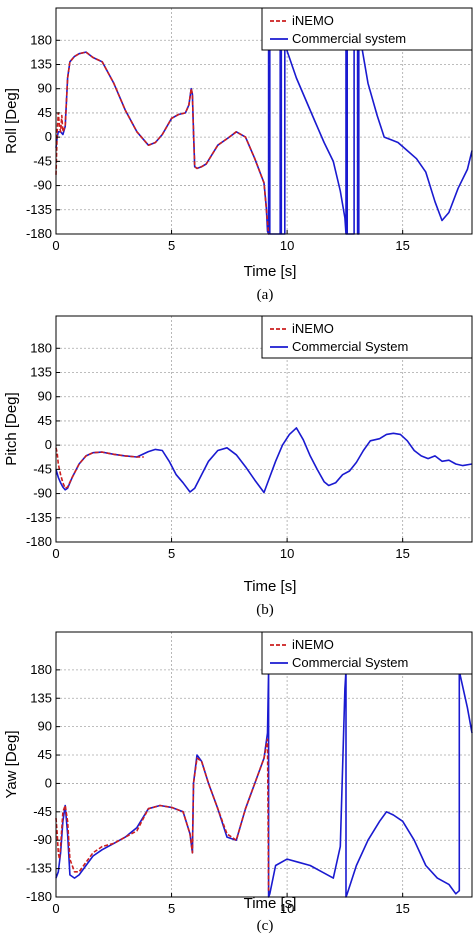 This screenshot has height=937, width=474. Describe the element at coordinates (264, 460) in the screenshot. I see `series-line-commercial` at that location.